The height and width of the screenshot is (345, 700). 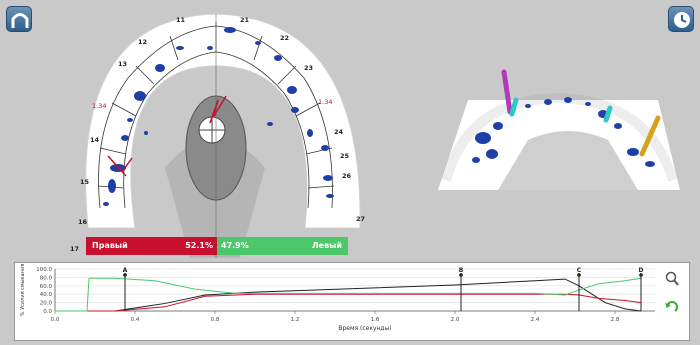 I want to click on tooth-16: 16, so click(x=83, y=222).